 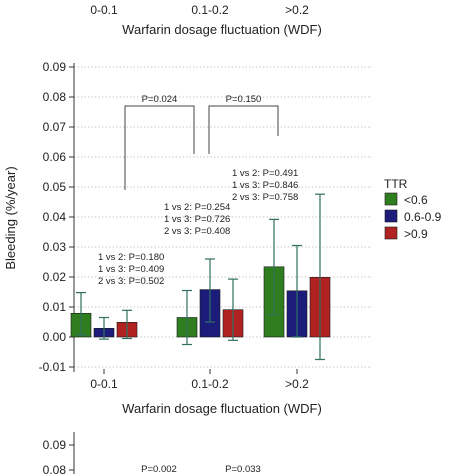 What do you see at coordinates (53, 367) in the screenshot?
I see `y-tick-label: -0.01` at bounding box center [53, 367].